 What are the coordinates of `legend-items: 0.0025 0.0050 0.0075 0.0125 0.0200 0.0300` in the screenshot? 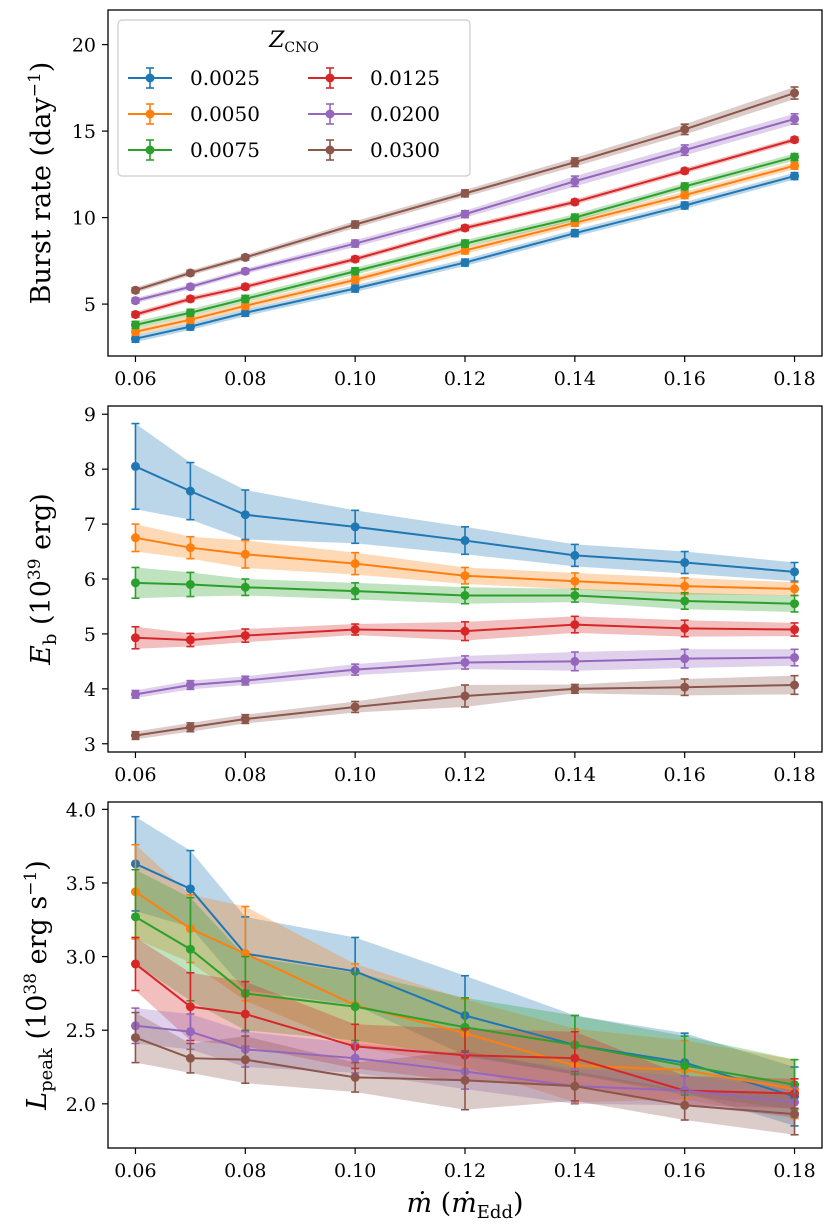 It's located at (284, 114).